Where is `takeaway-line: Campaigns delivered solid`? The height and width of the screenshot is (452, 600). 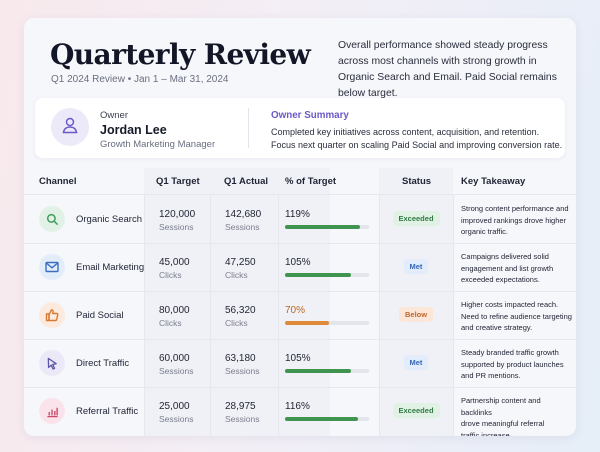 takeaway-line: Campaigns delivered solid is located at coordinates (505, 256).